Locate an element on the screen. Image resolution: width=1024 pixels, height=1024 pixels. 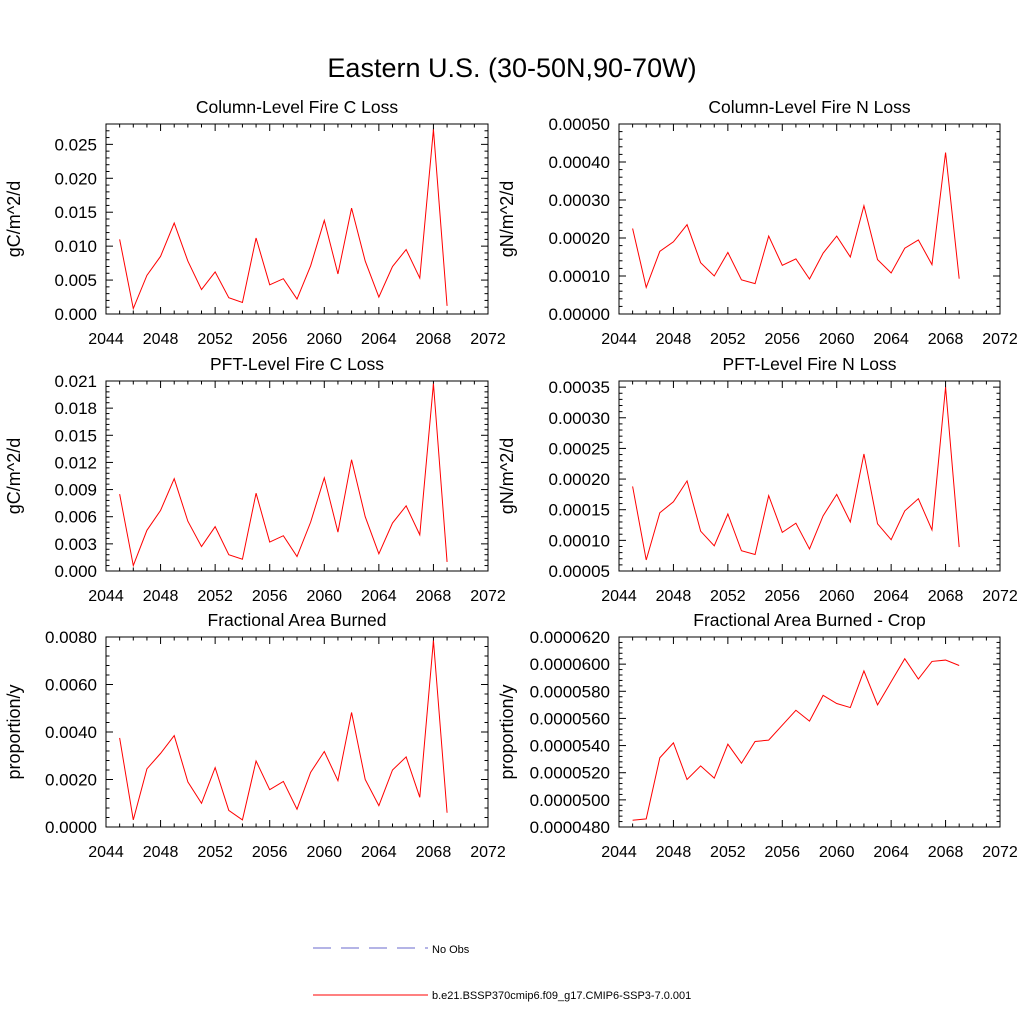
y-tick-label: 0.021 is located at coordinates (75, 381).